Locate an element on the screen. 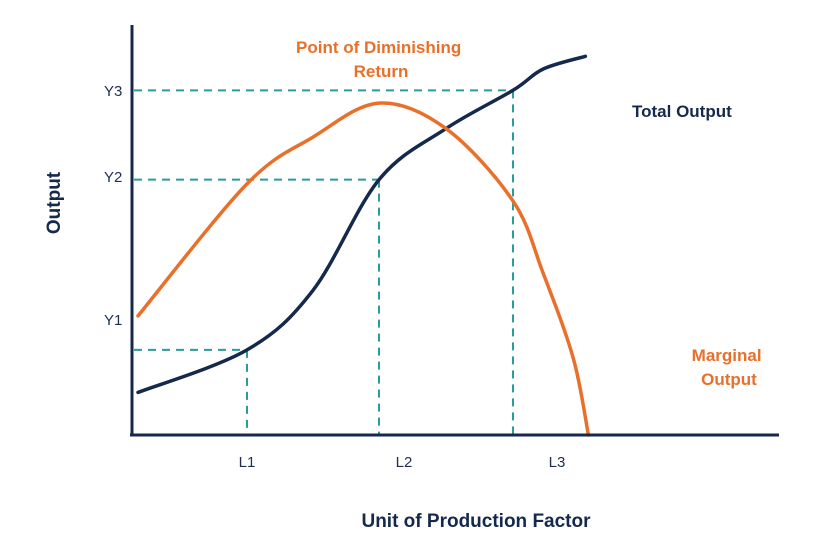 The width and height of the screenshot is (837, 551). annotation-line-2: Return is located at coordinates (381, 71).